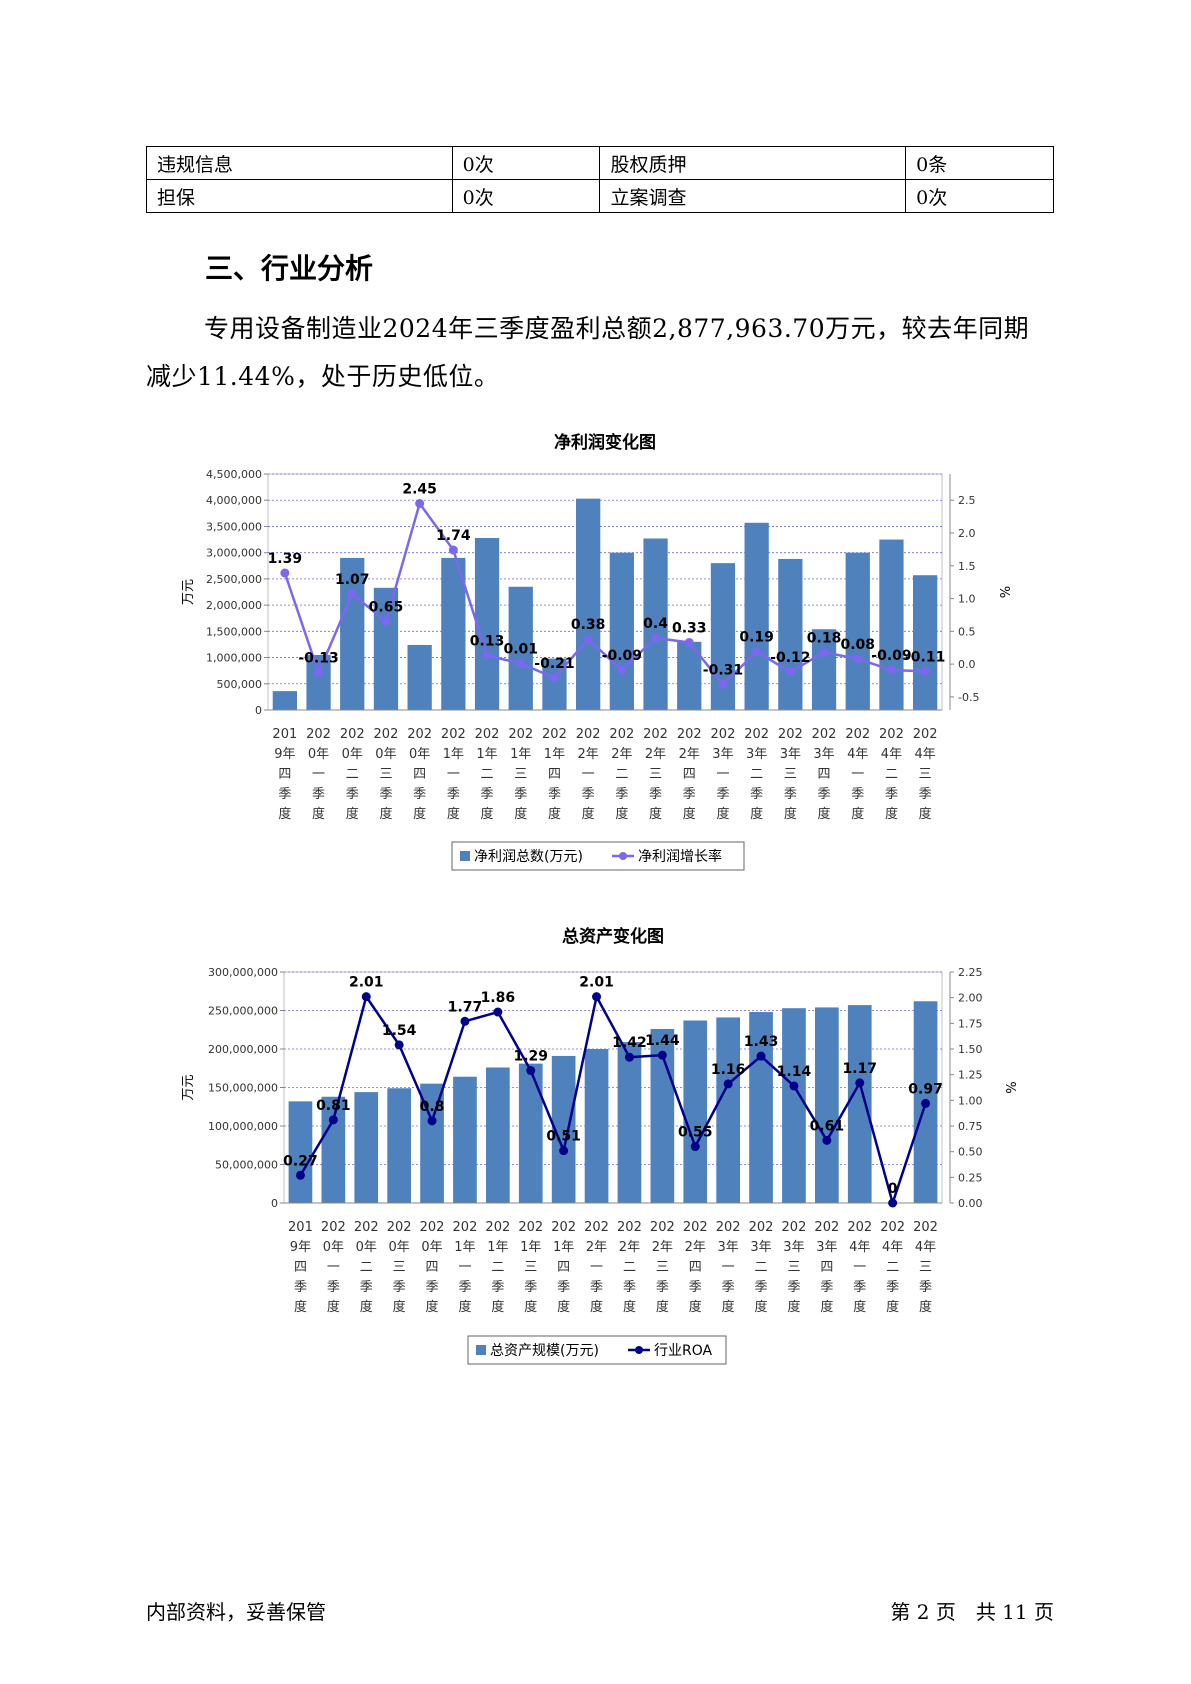  Describe the element at coordinates (352, 580) in the screenshot. I see `data-label: 1.07` at that location.